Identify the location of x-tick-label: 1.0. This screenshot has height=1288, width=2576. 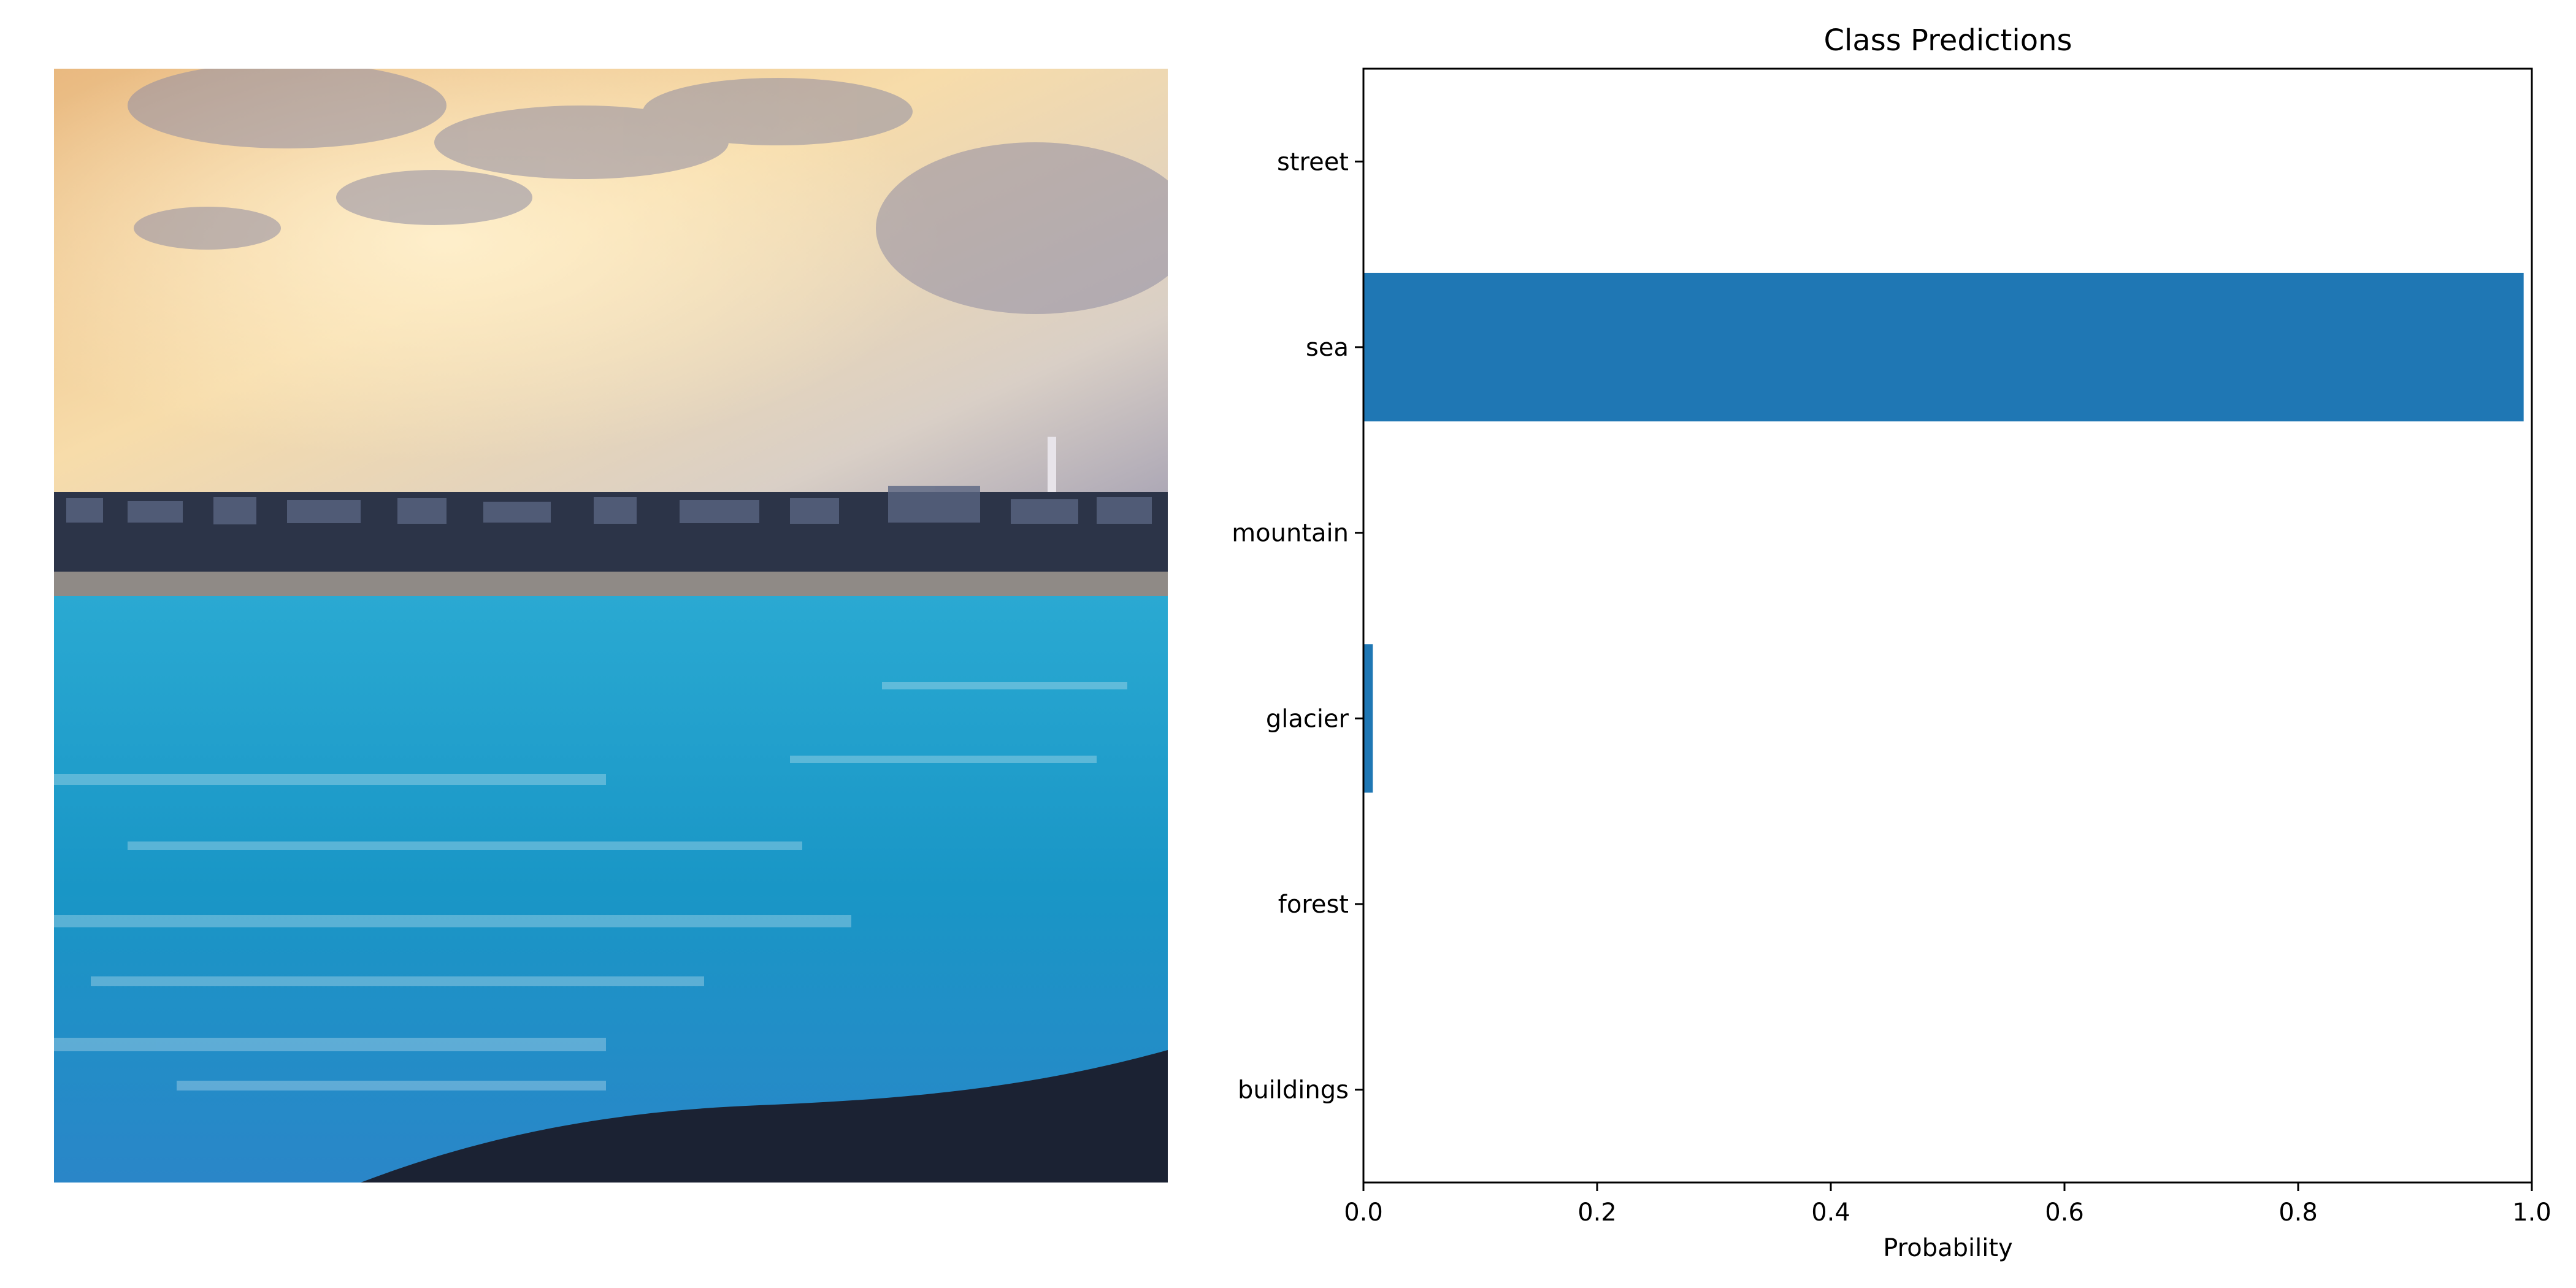
(2531, 1212).